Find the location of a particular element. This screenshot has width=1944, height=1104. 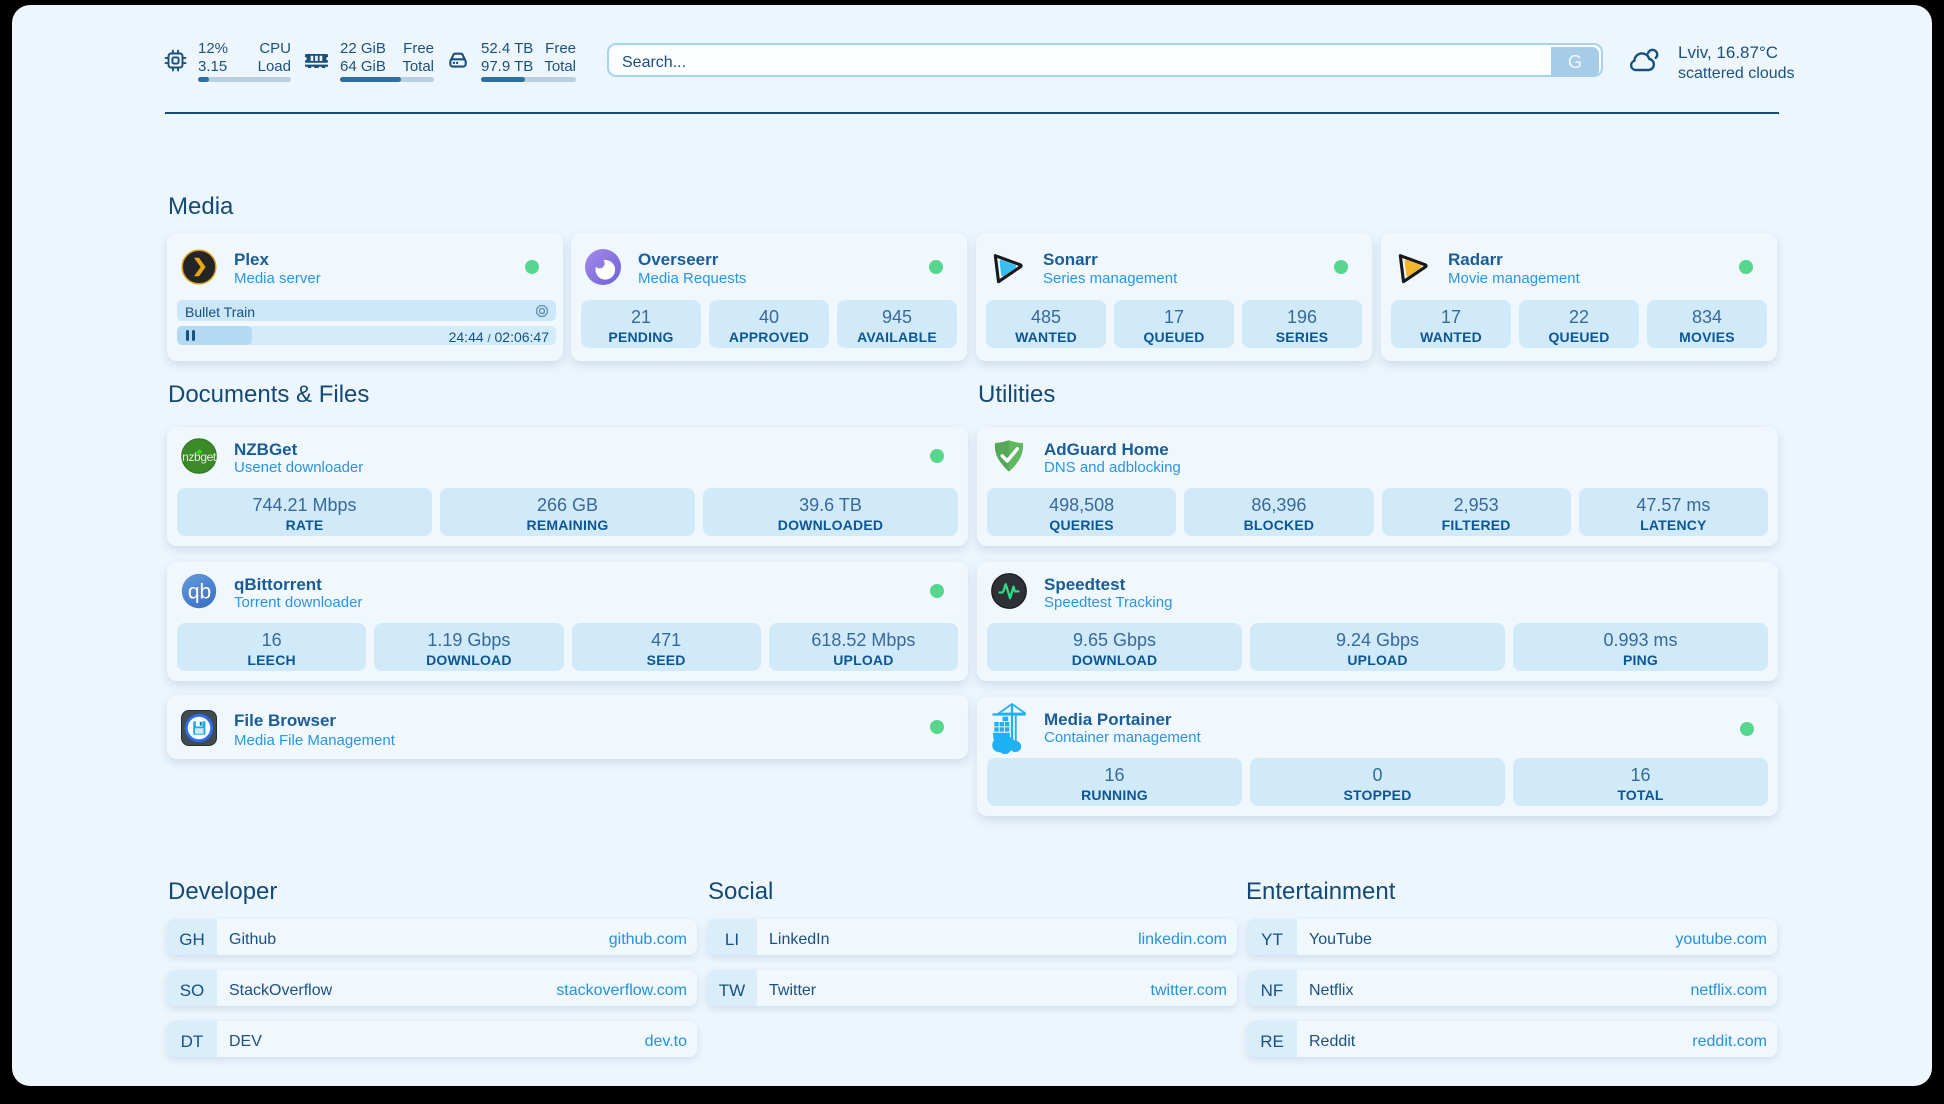

svg-text: qb is located at coordinates (199, 592).